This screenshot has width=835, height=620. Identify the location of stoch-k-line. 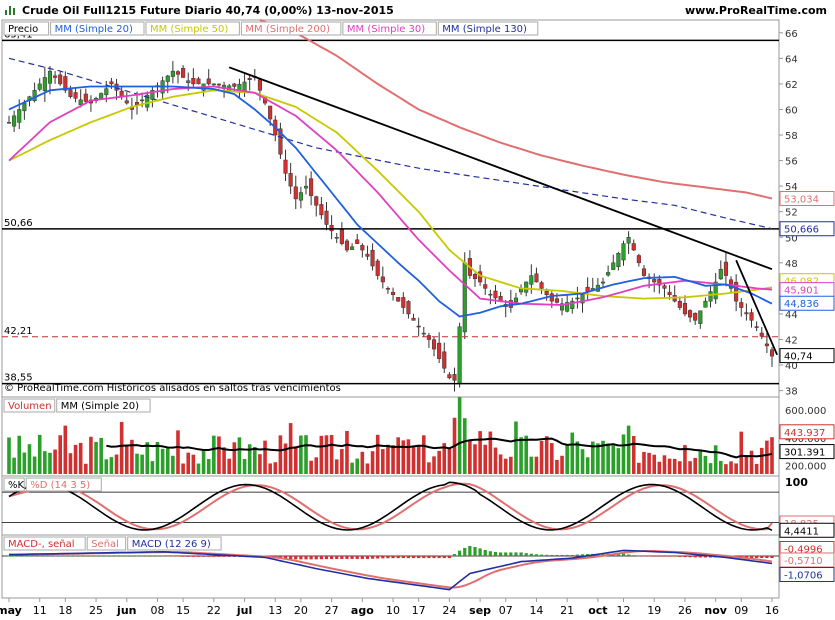
(390, 506).